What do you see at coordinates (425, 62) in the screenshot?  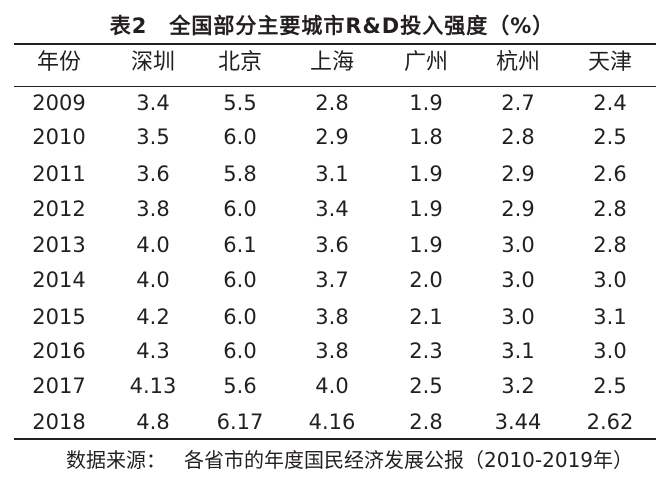 I see `header-guangzhou: 广州` at bounding box center [425, 62].